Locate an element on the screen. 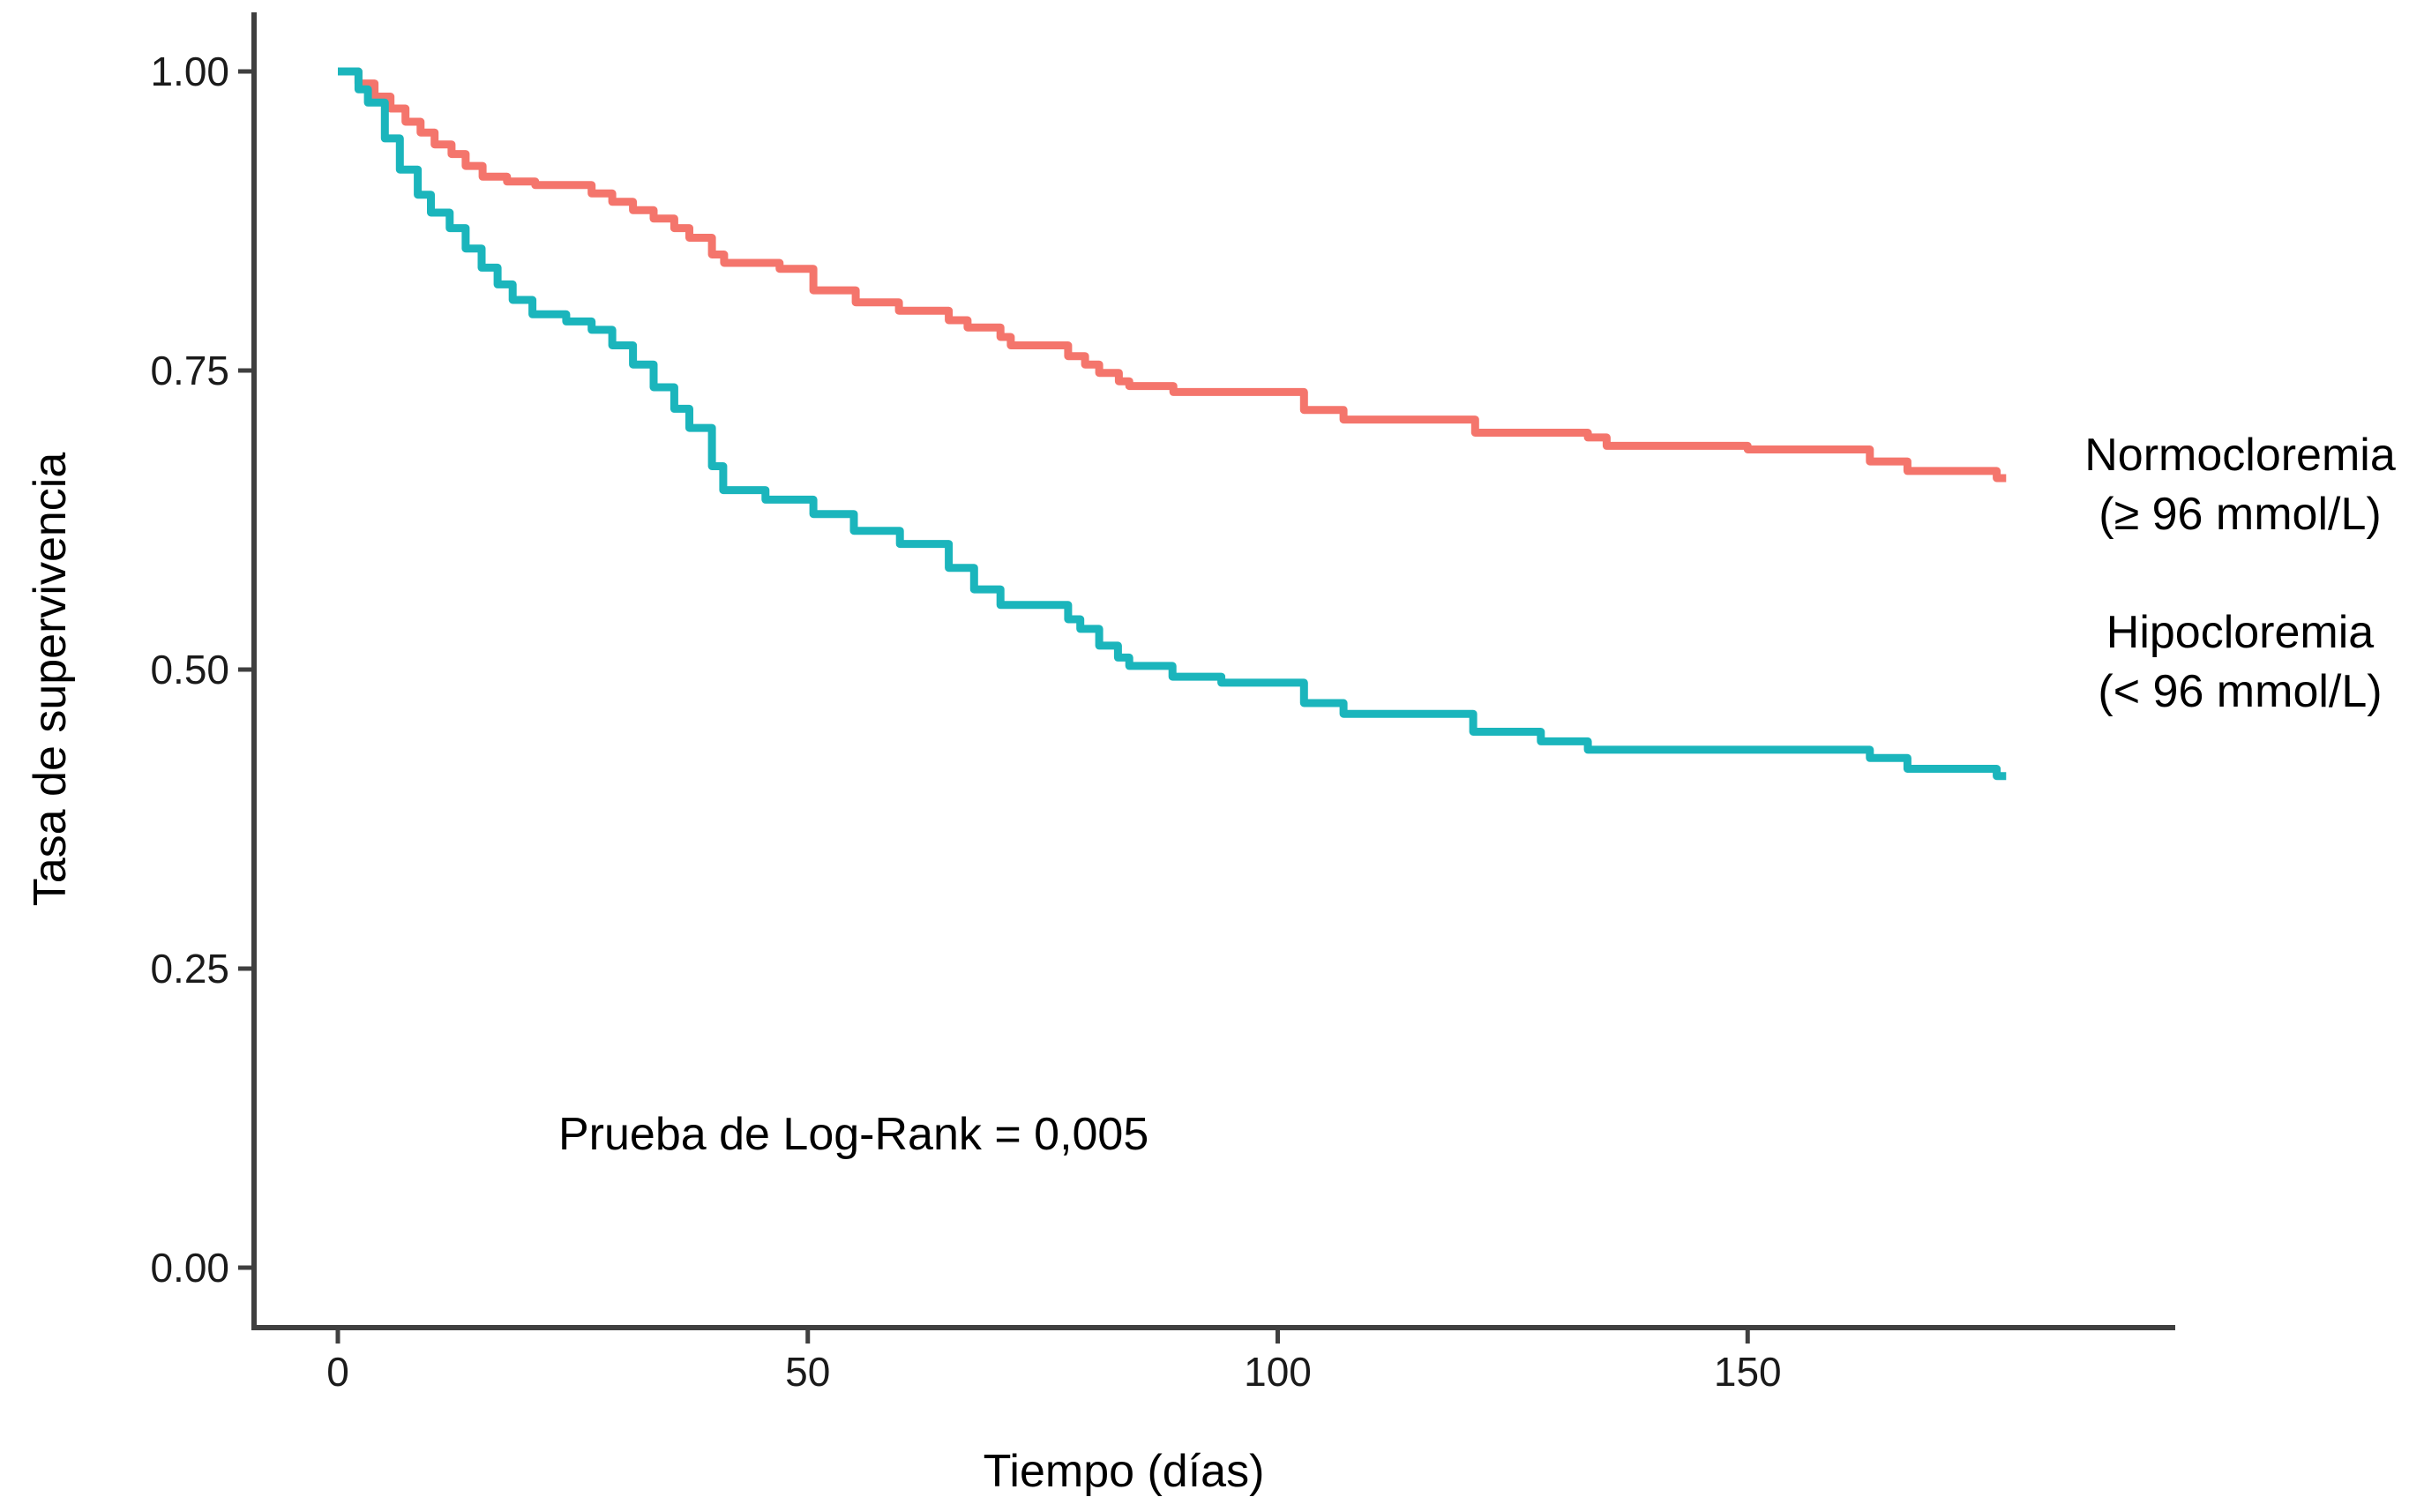  log-rank-annotation: Prueba de Log-Rank = 0,005 is located at coordinates (853, 1134).